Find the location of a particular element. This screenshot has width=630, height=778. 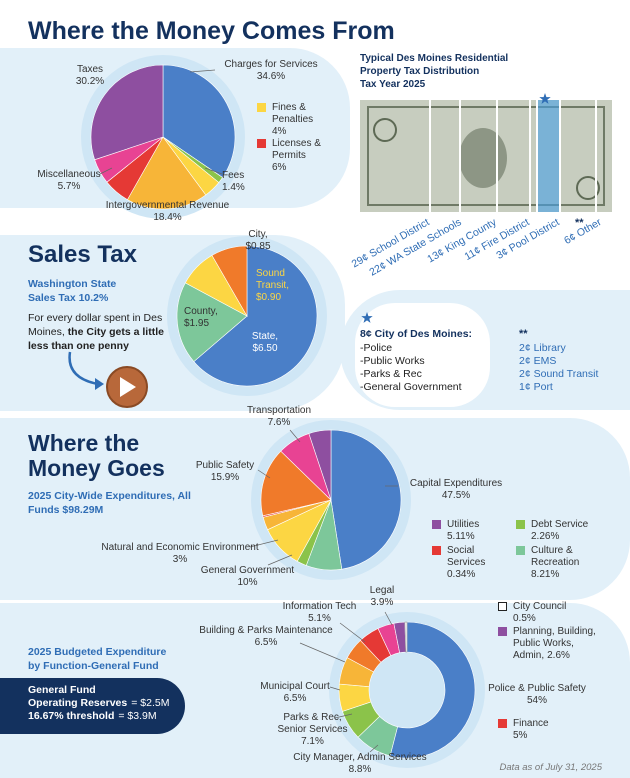

value-label: 4% is located at coordinates (279, 131).